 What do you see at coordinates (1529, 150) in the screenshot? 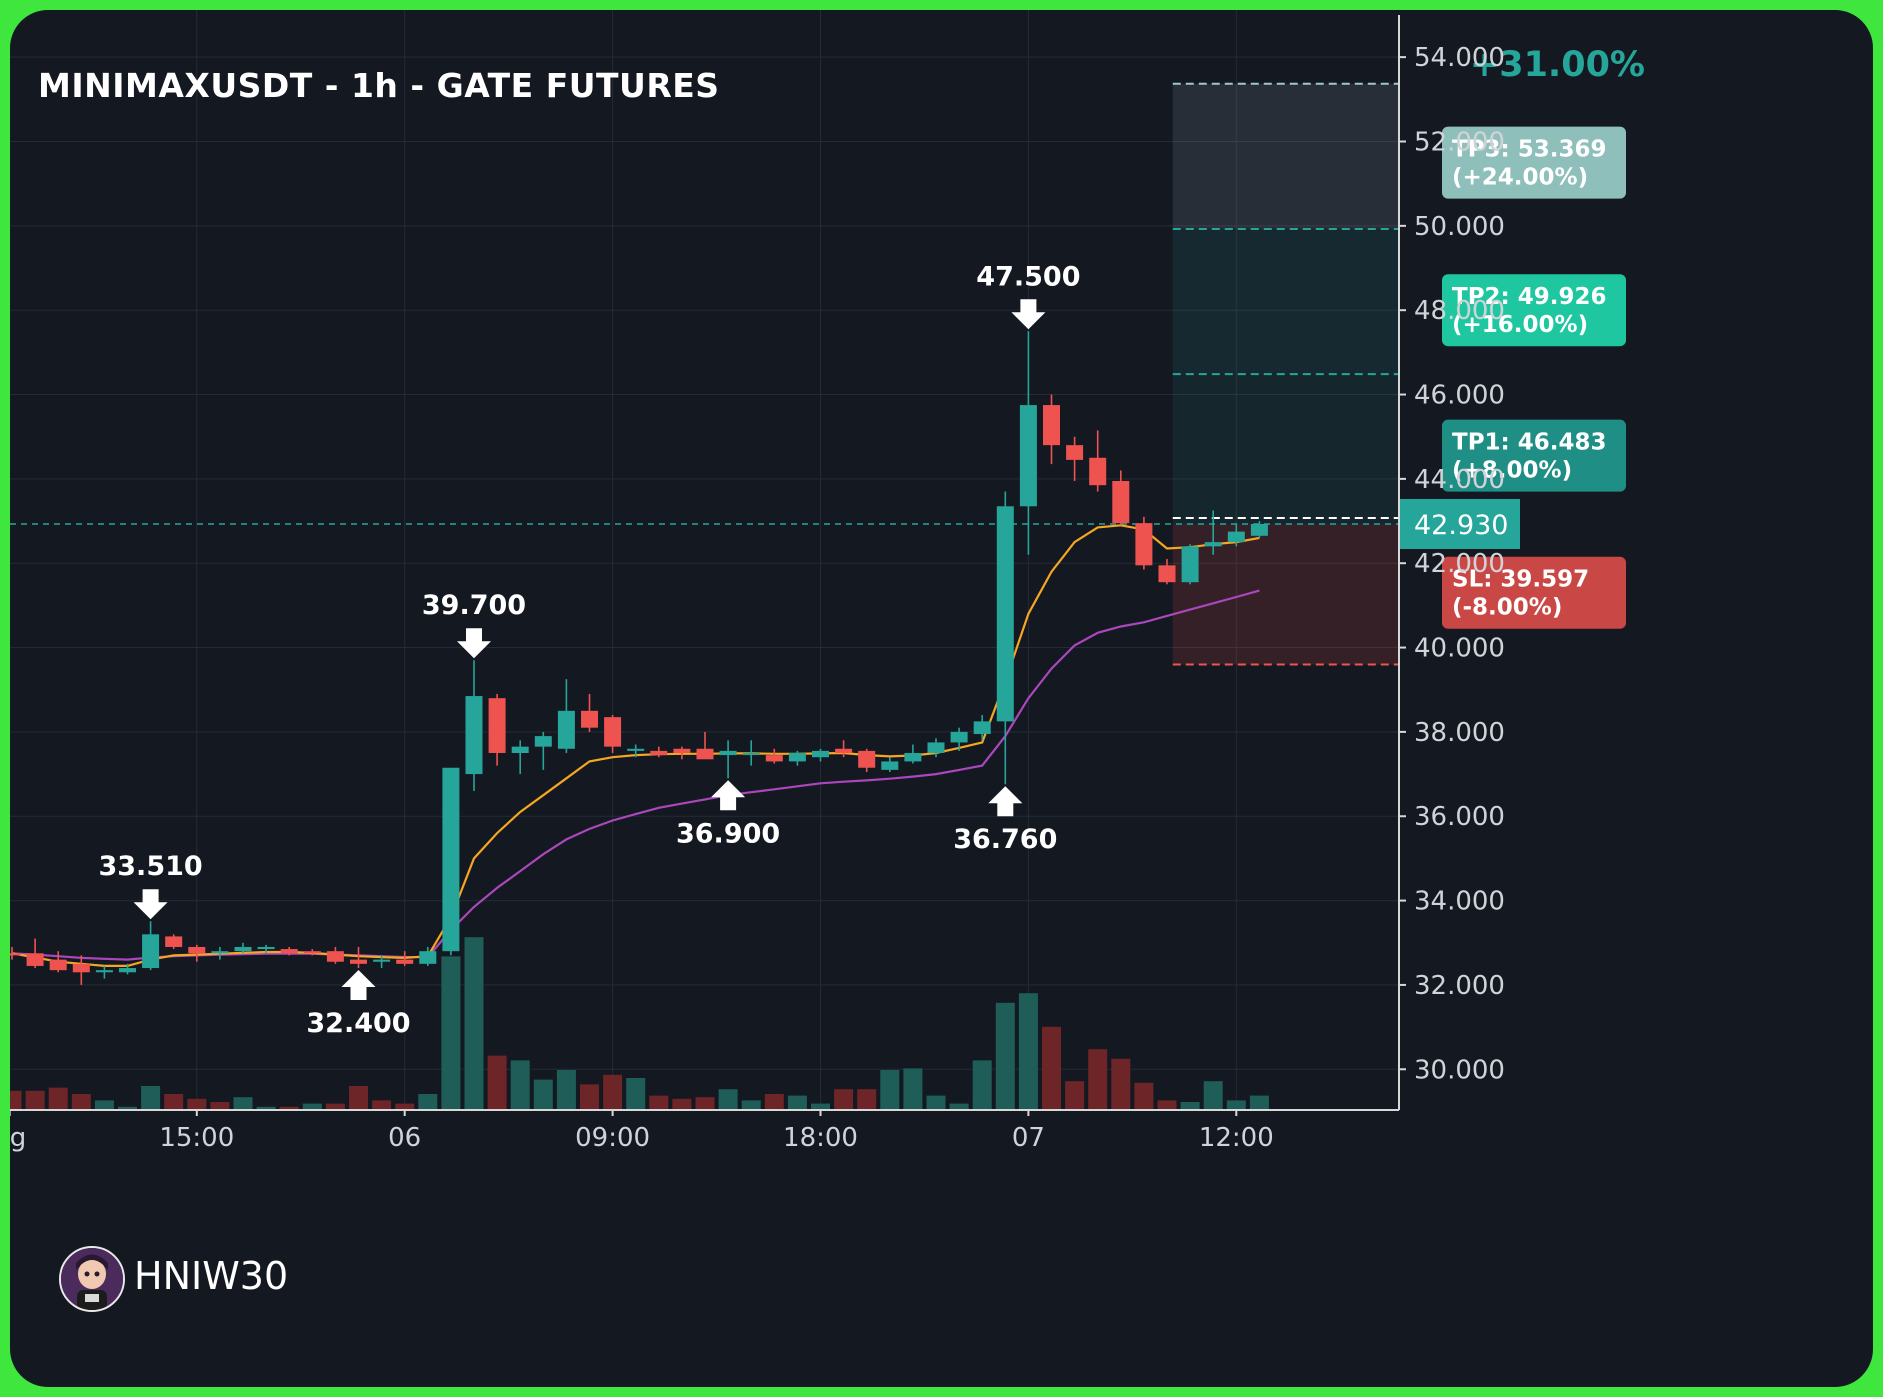
I see `target-label-tp3: TP3: 53.369` at bounding box center [1529, 150].